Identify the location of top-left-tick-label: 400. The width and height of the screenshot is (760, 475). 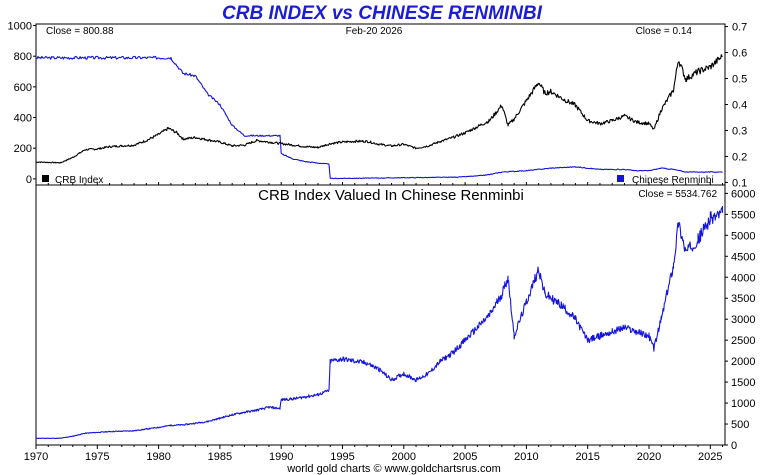
(23, 119).